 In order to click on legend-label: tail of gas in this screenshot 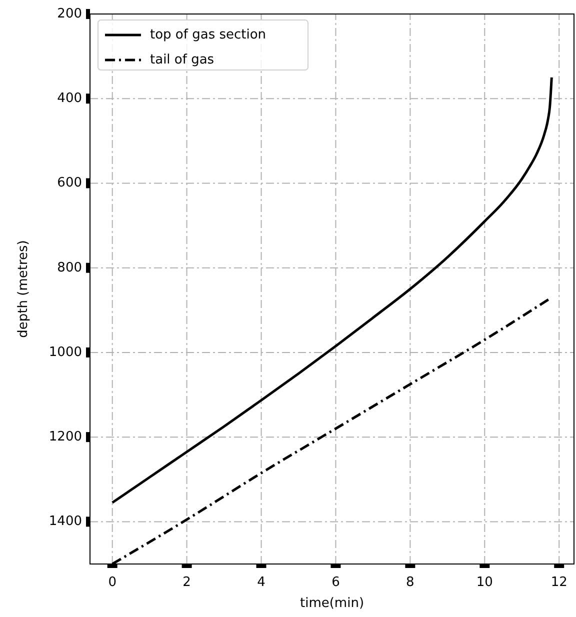, I will do `click(182, 60)`.